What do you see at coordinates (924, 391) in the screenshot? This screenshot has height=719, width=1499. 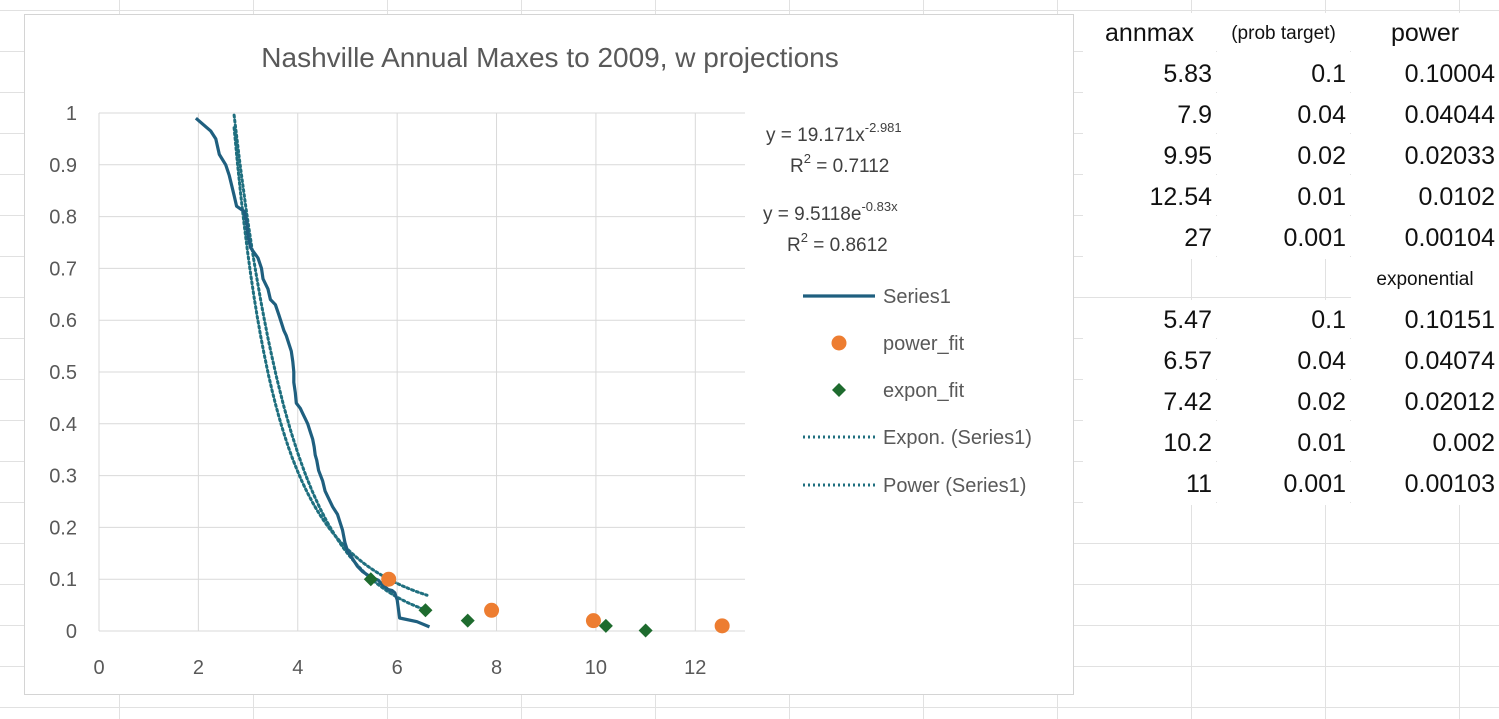 I see `legend-expon-fit-label: expon_fit` at bounding box center [924, 391].